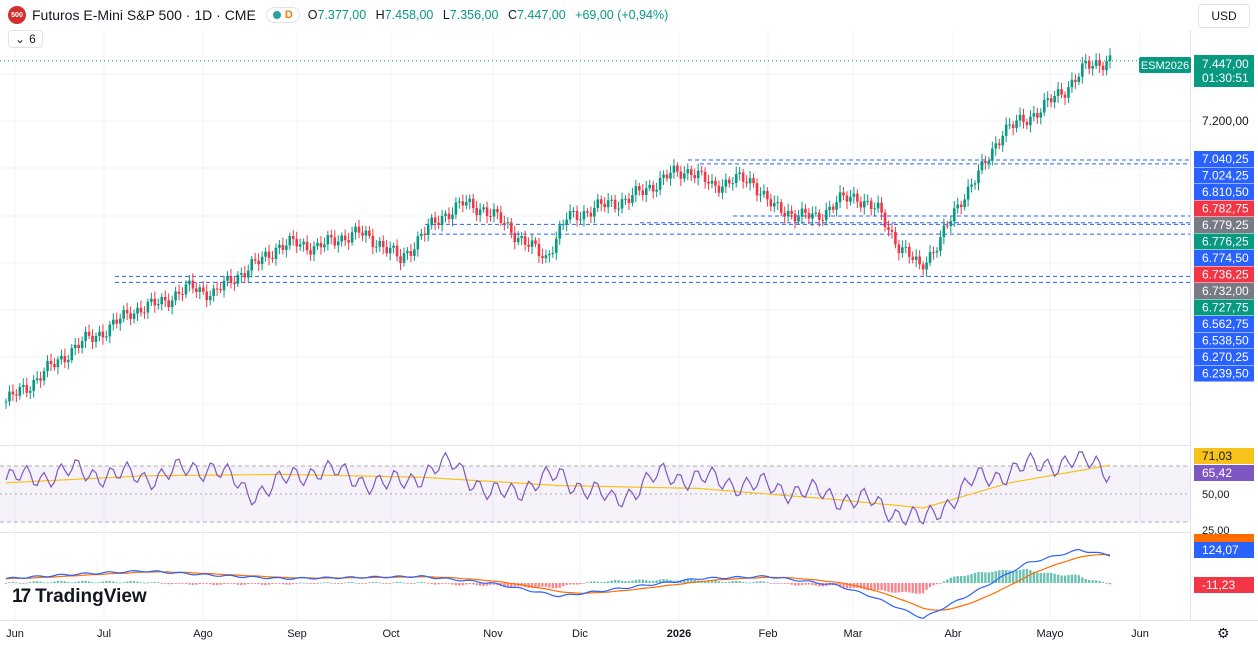 This screenshot has width=1258, height=646. What do you see at coordinates (1140, 634) in the screenshot?
I see `time-axis-label: Jun` at bounding box center [1140, 634].